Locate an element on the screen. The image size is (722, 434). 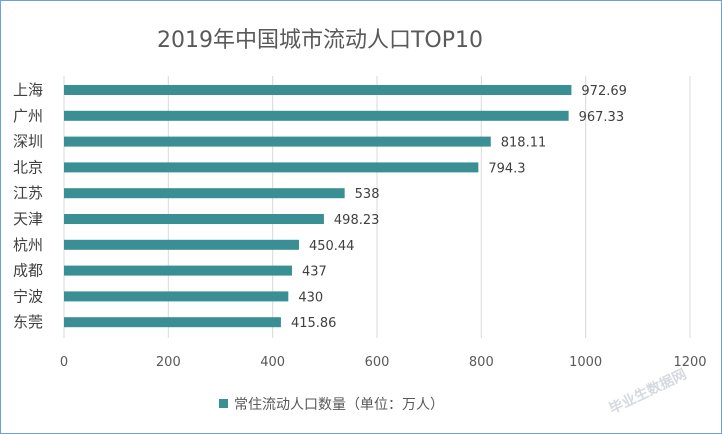
x-tick-label: 200 is located at coordinates (168, 362).